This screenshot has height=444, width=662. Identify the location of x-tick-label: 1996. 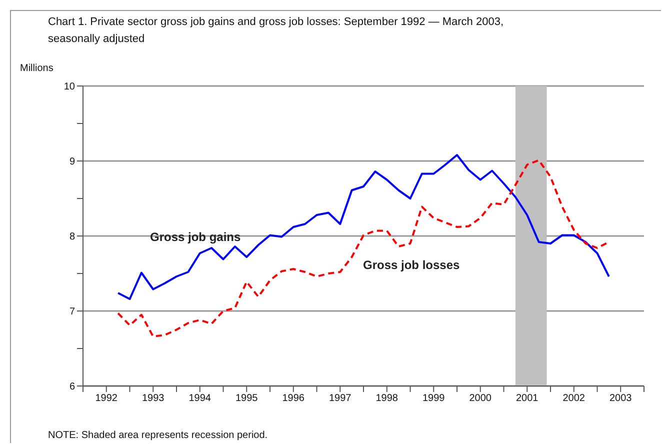
(293, 398).